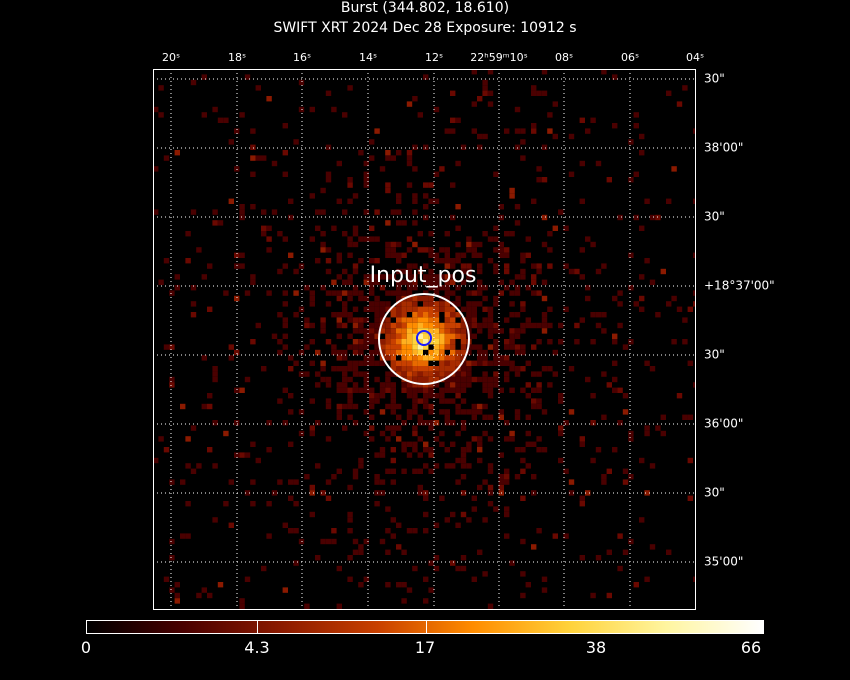 Image resolution: width=850 pixels, height=680 pixels. I want to click on source-region-circle, so click(424, 339).